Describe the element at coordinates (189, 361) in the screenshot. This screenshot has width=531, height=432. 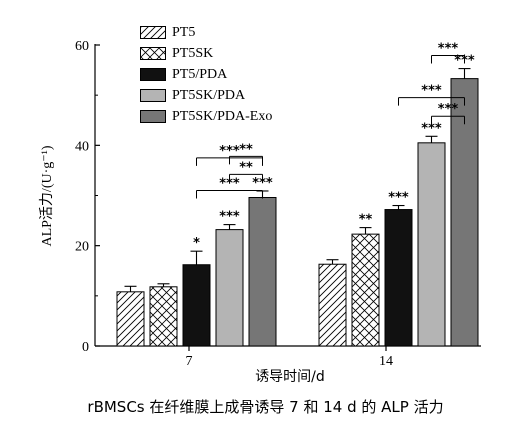
I see `x-tick-label: 7` at that location.